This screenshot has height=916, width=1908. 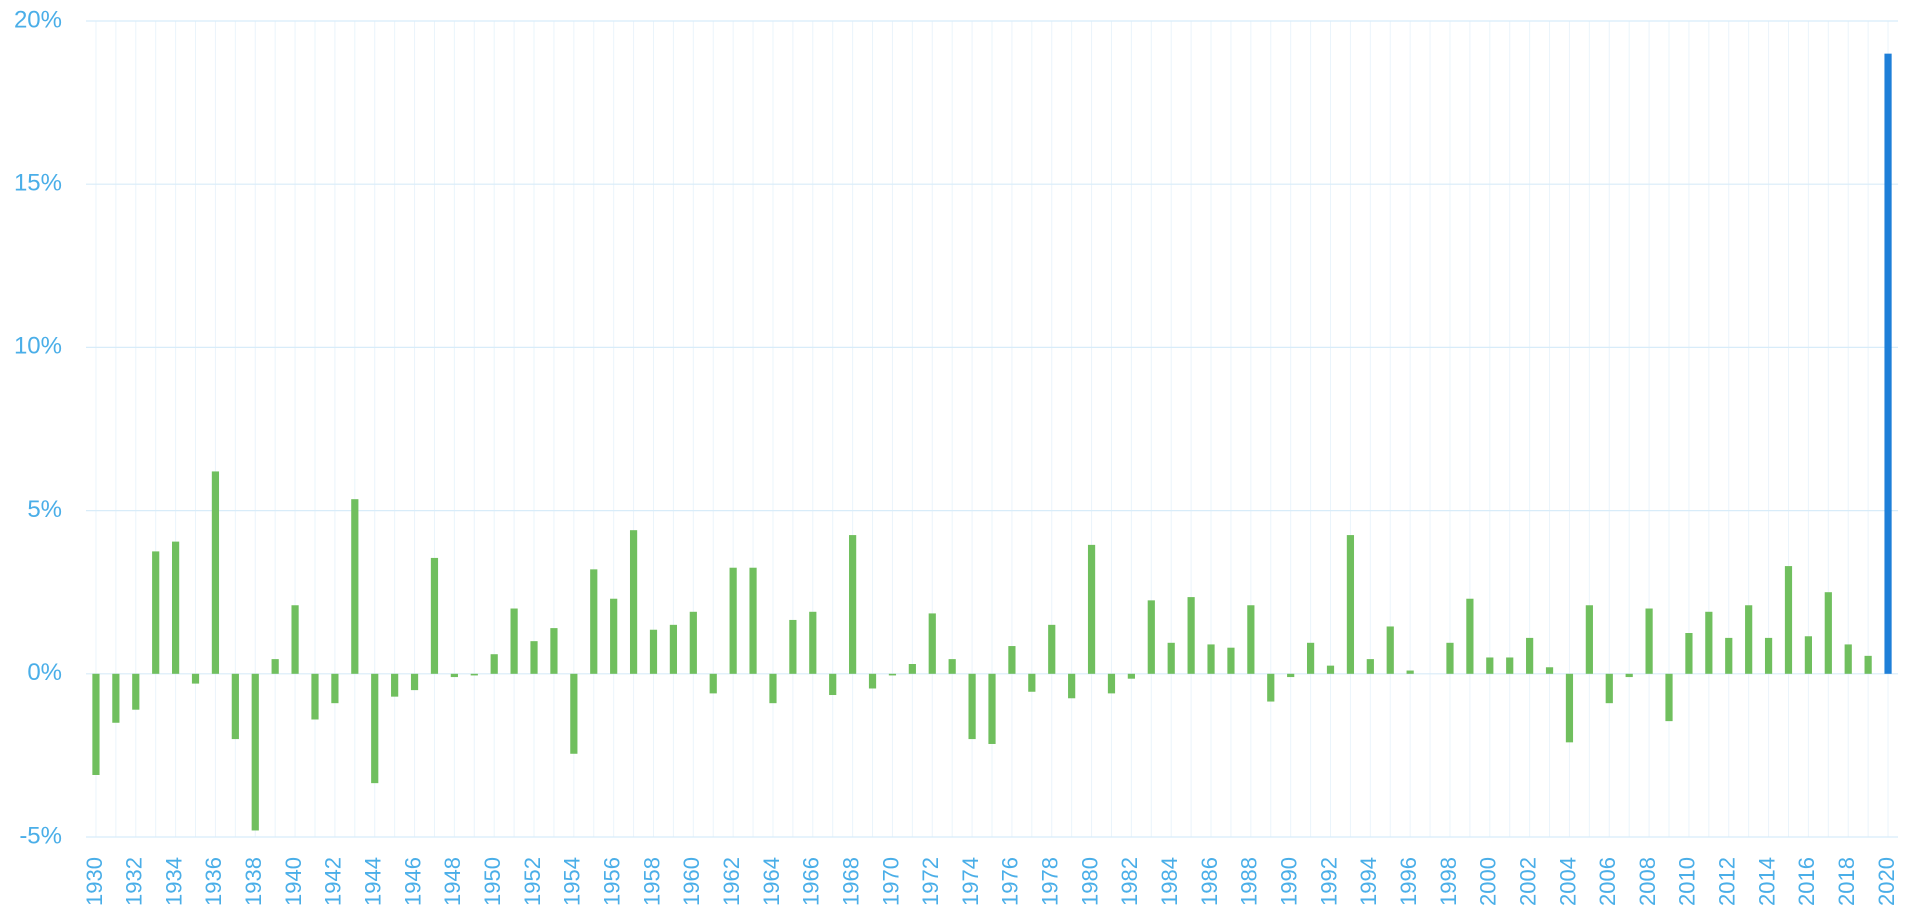 What do you see at coordinates (1448, 881) in the screenshot?
I see `x-tick-label: 1998` at bounding box center [1448, 881].